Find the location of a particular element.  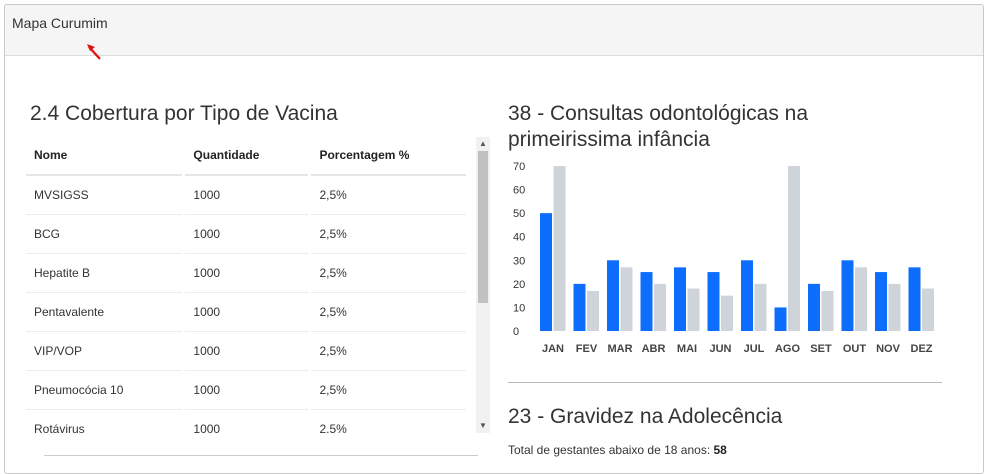

table-row: MVSIGSS 1000 2,5% is located at coordinates (246, 195).